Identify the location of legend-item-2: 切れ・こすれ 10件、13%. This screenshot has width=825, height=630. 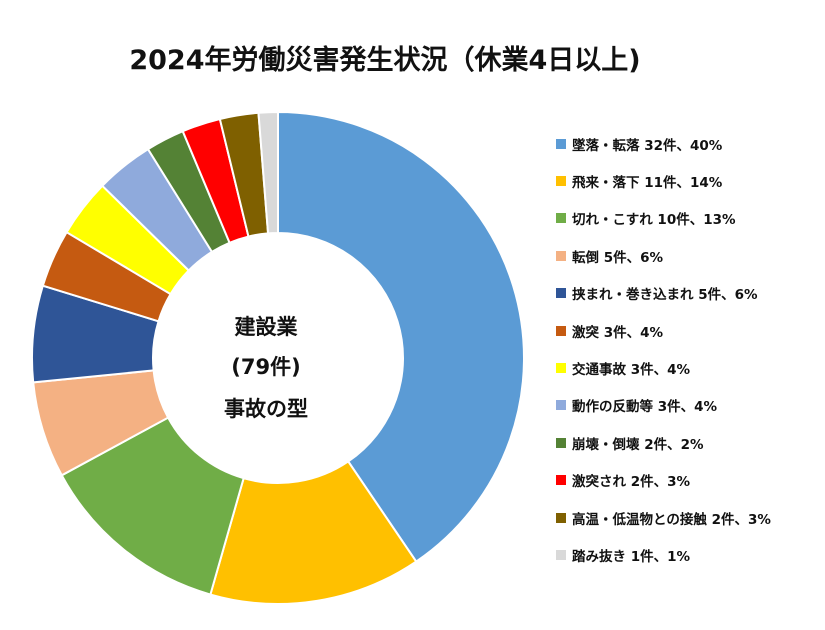
(663, 218).